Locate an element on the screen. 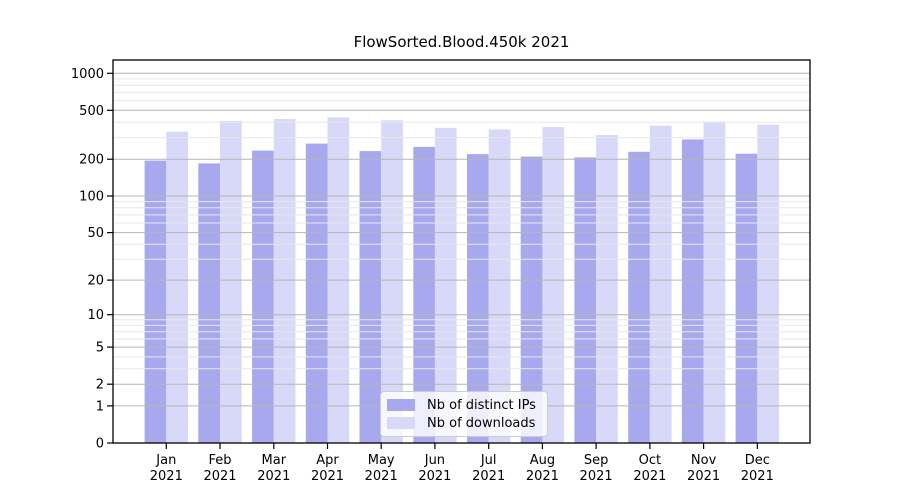 The width and height of the screenshot is (900, 500). x-tick-label-apr: Apr 2021 is located at coordinates (327, 468).